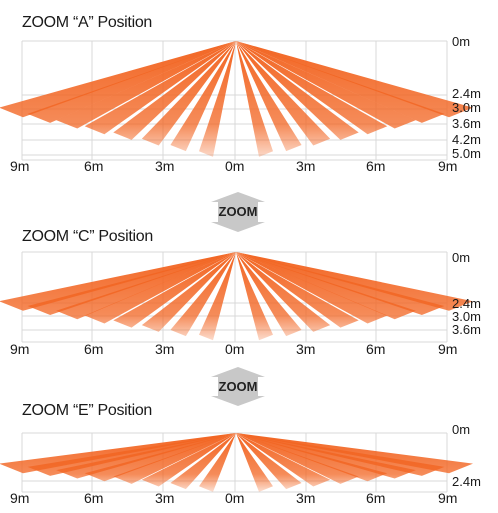 The height and width of the screenshot is (513, 498). Describe the element at coordinates (87, 410) in the screenshot. I see `diagram-e-title: ZOOM “E” Position` at that location.